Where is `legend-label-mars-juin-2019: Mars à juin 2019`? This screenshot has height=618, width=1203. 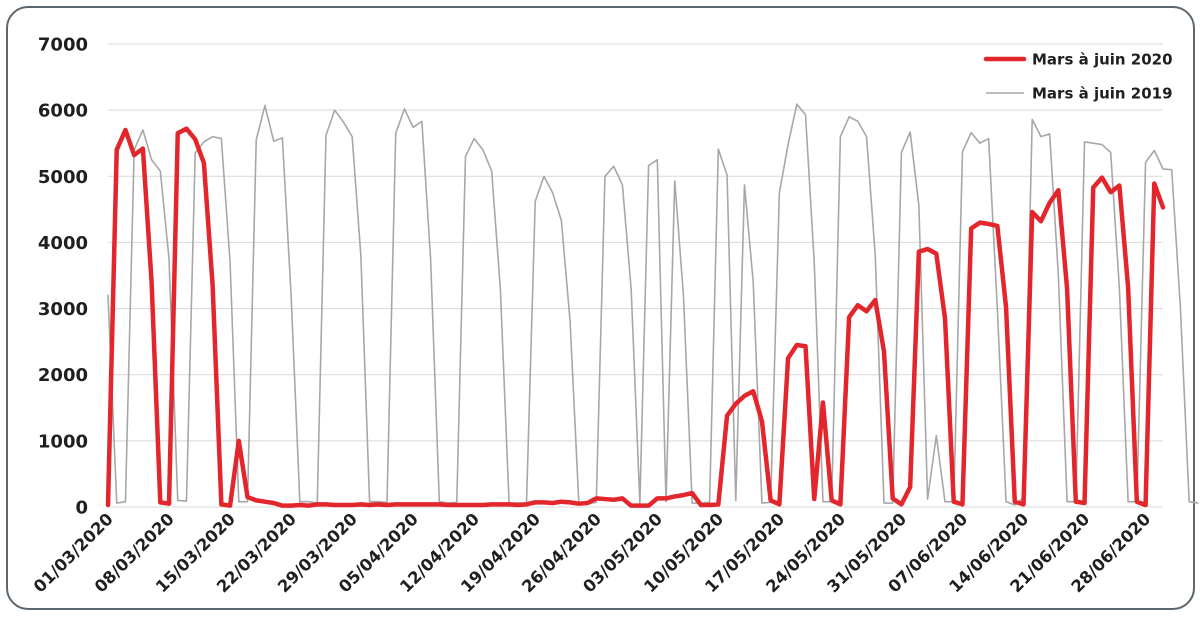 legend-label-mars-juin-2019: Mars à juin 2019 is located at coordinates (1102, 94).